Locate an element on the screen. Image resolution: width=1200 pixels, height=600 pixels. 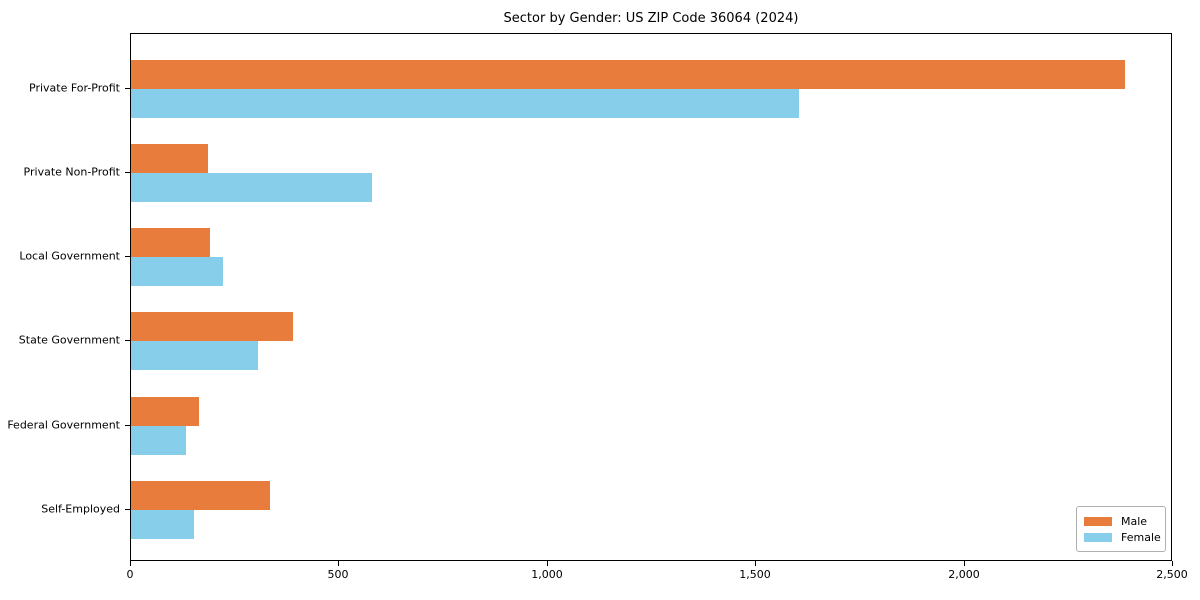
legend-swatch-male is located at coordinates (1098, 521).